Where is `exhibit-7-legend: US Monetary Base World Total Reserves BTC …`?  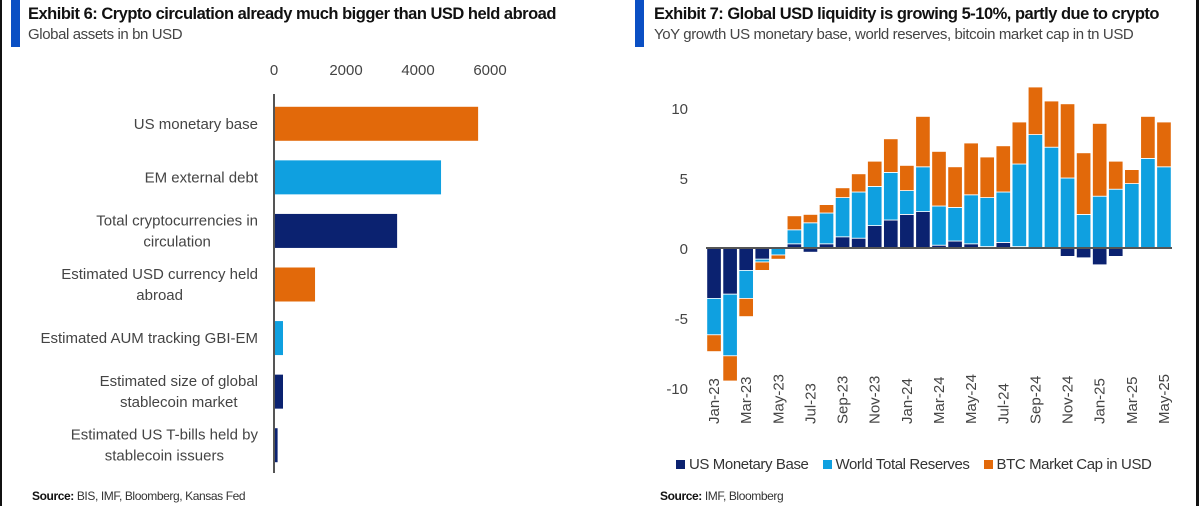
exhibit-7-legend: US Monetary Base World Total Reserves BTC … is located at coordinates (914, 464).